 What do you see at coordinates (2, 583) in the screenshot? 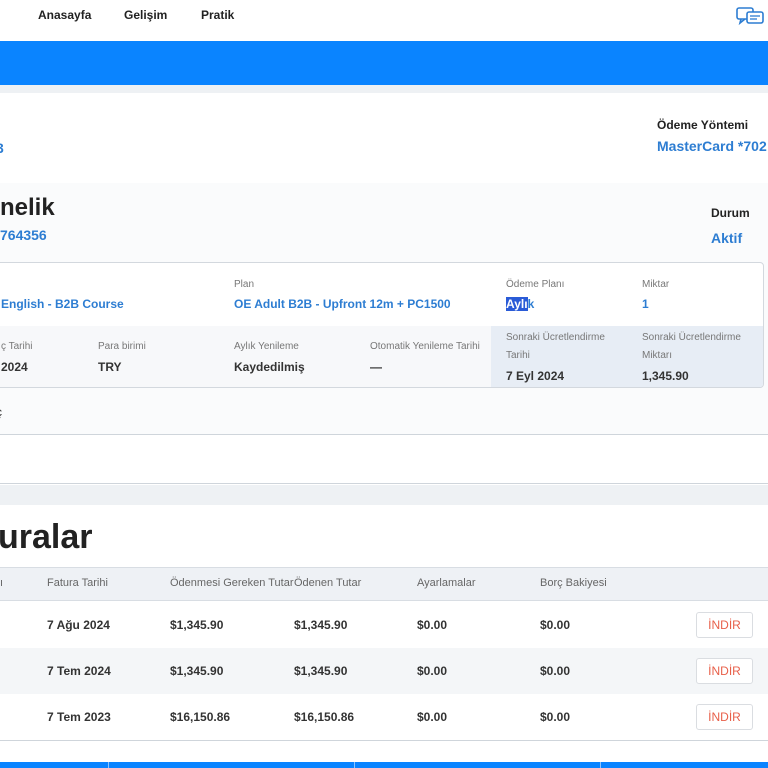
I see `header-col-0: ı` at bounding box center [2, 583].